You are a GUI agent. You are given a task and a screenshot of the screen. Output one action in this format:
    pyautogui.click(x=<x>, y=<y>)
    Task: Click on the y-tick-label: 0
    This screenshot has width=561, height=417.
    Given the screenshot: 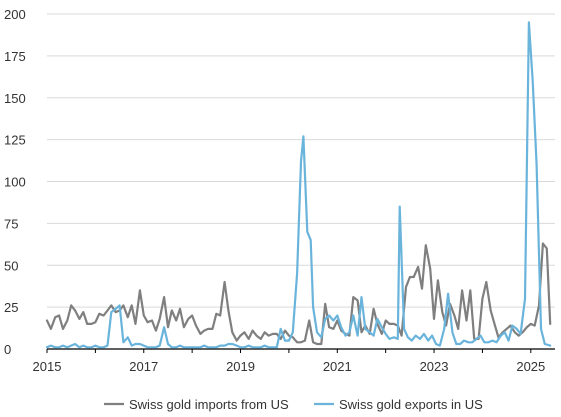 What is the action you would take?
    pyautogui.click(x=7, y=349)
    